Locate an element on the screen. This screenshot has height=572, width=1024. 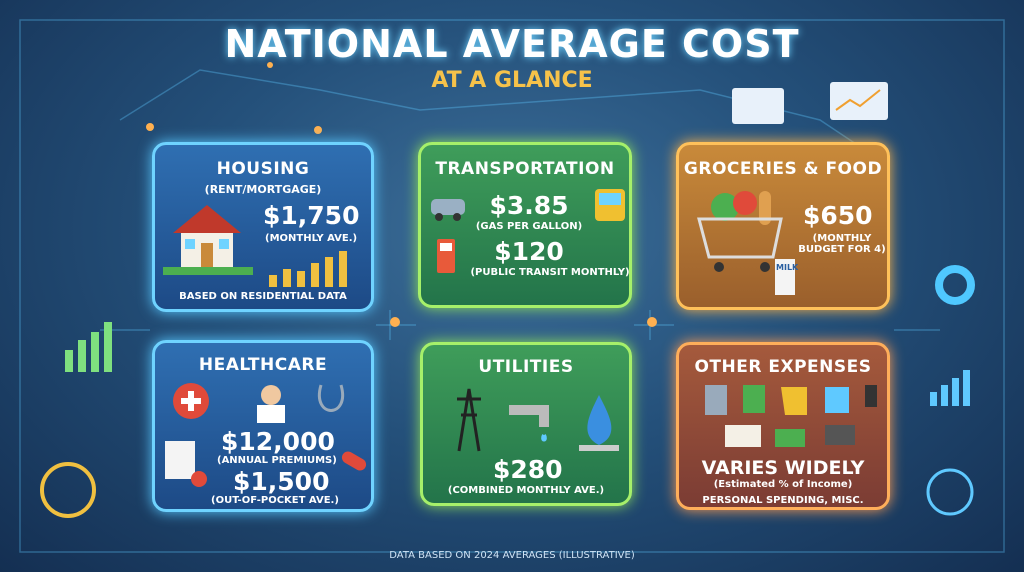
expense-icons is located at coordinates (791, 416).